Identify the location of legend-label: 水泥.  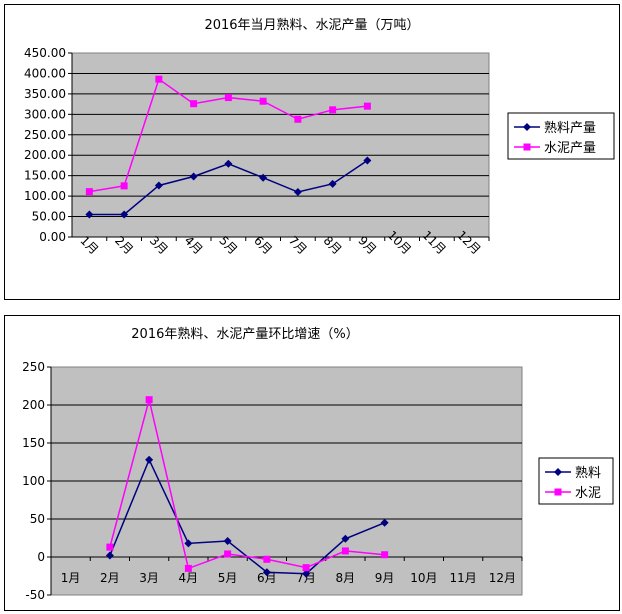
(588, 493).